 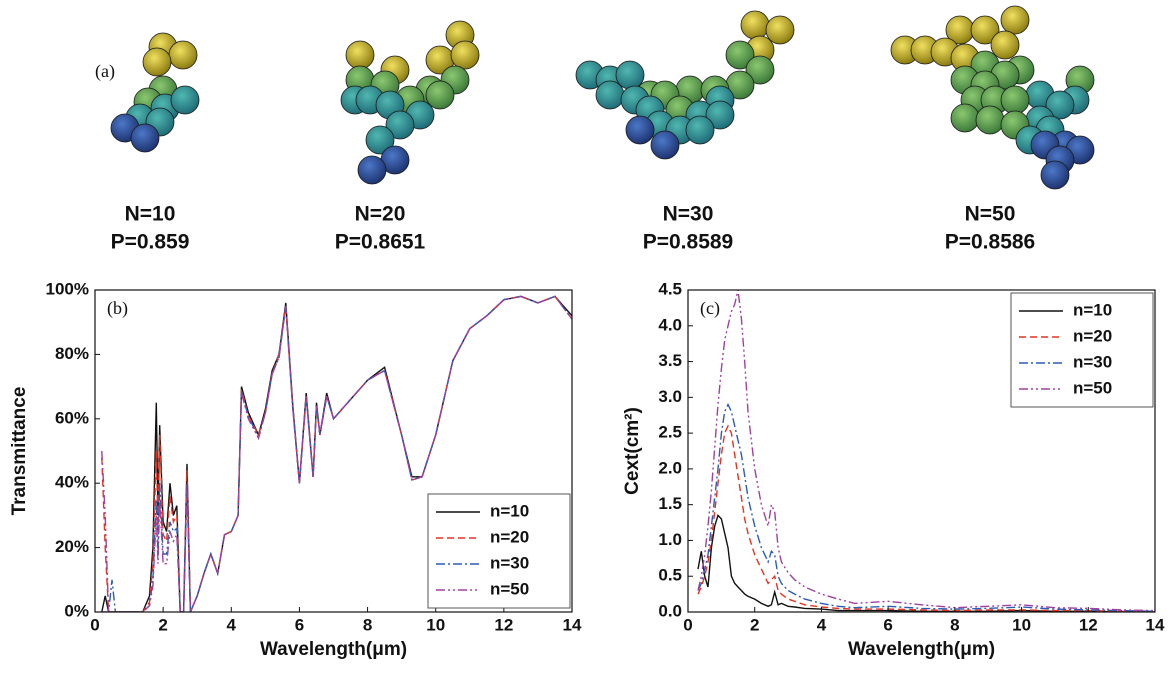 What do you see at coordinates (380, 214) in the screenshot?
I see `cluster-n: N=20` at bounding box center [380, 214].